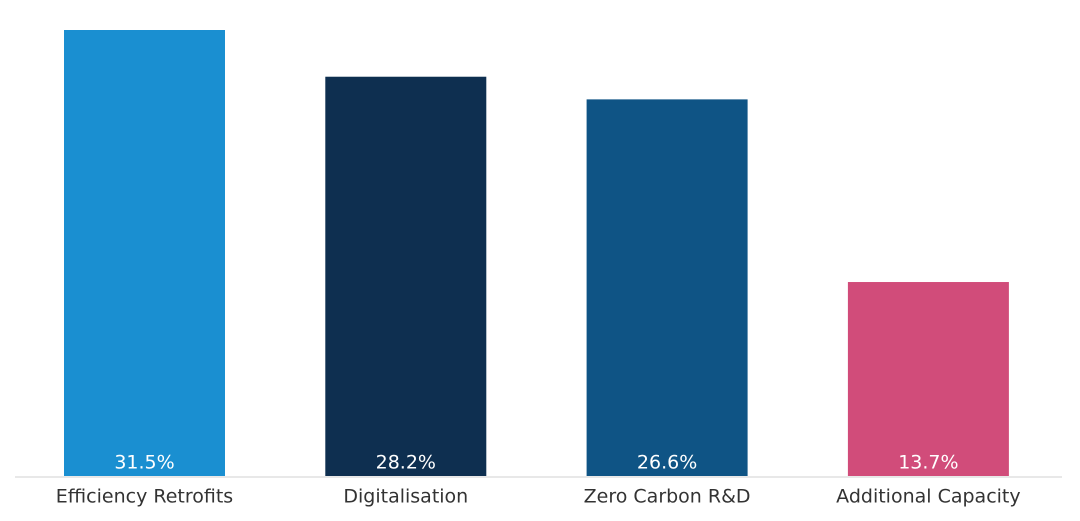 Image resolution: width=1080 pixels, height=521 pixels. I want to click on value-label: 28.2%, so click(406, 463).